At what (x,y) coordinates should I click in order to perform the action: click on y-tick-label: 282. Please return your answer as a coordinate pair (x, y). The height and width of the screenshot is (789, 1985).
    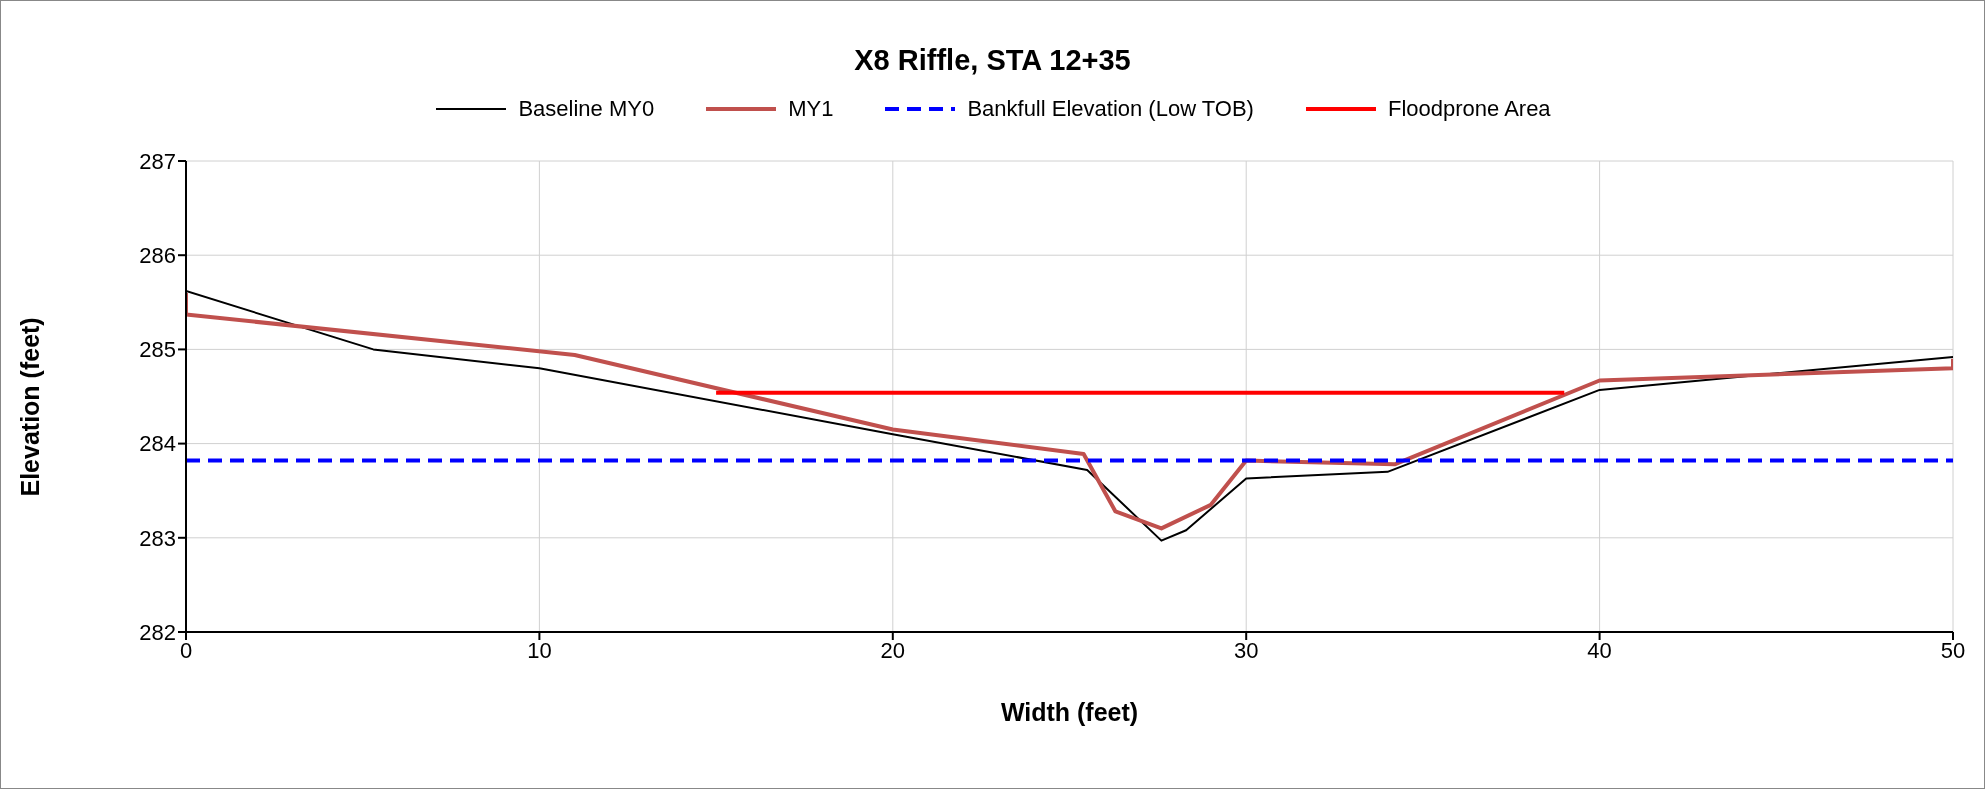
    Looking at the image, I should click on (157, 632).